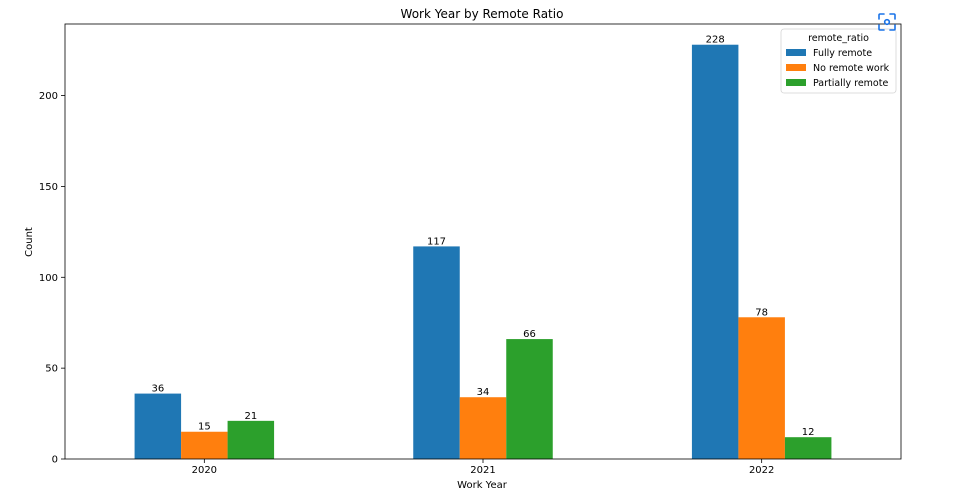 The height and width of the screenshot is (493, 960). Describe the element at coordinates (482, 470) in the screenshot. I see `x-tick-label: 2021` at that location.